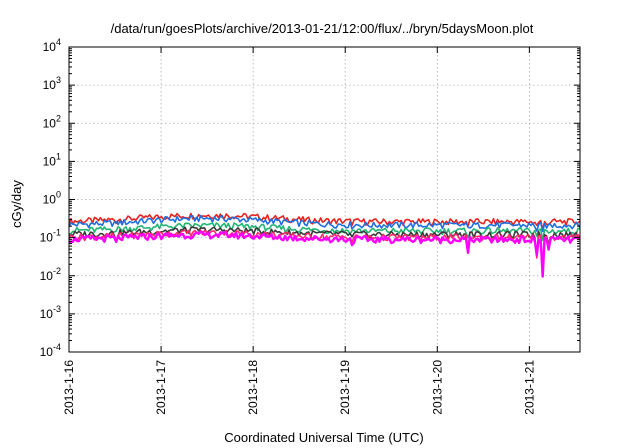 The image size is (640, 448). What do you see at coordinates (50, 236) in the screenshot?
I see `y-tick-label: 10⁻¹` at bounding box center [50, 236].